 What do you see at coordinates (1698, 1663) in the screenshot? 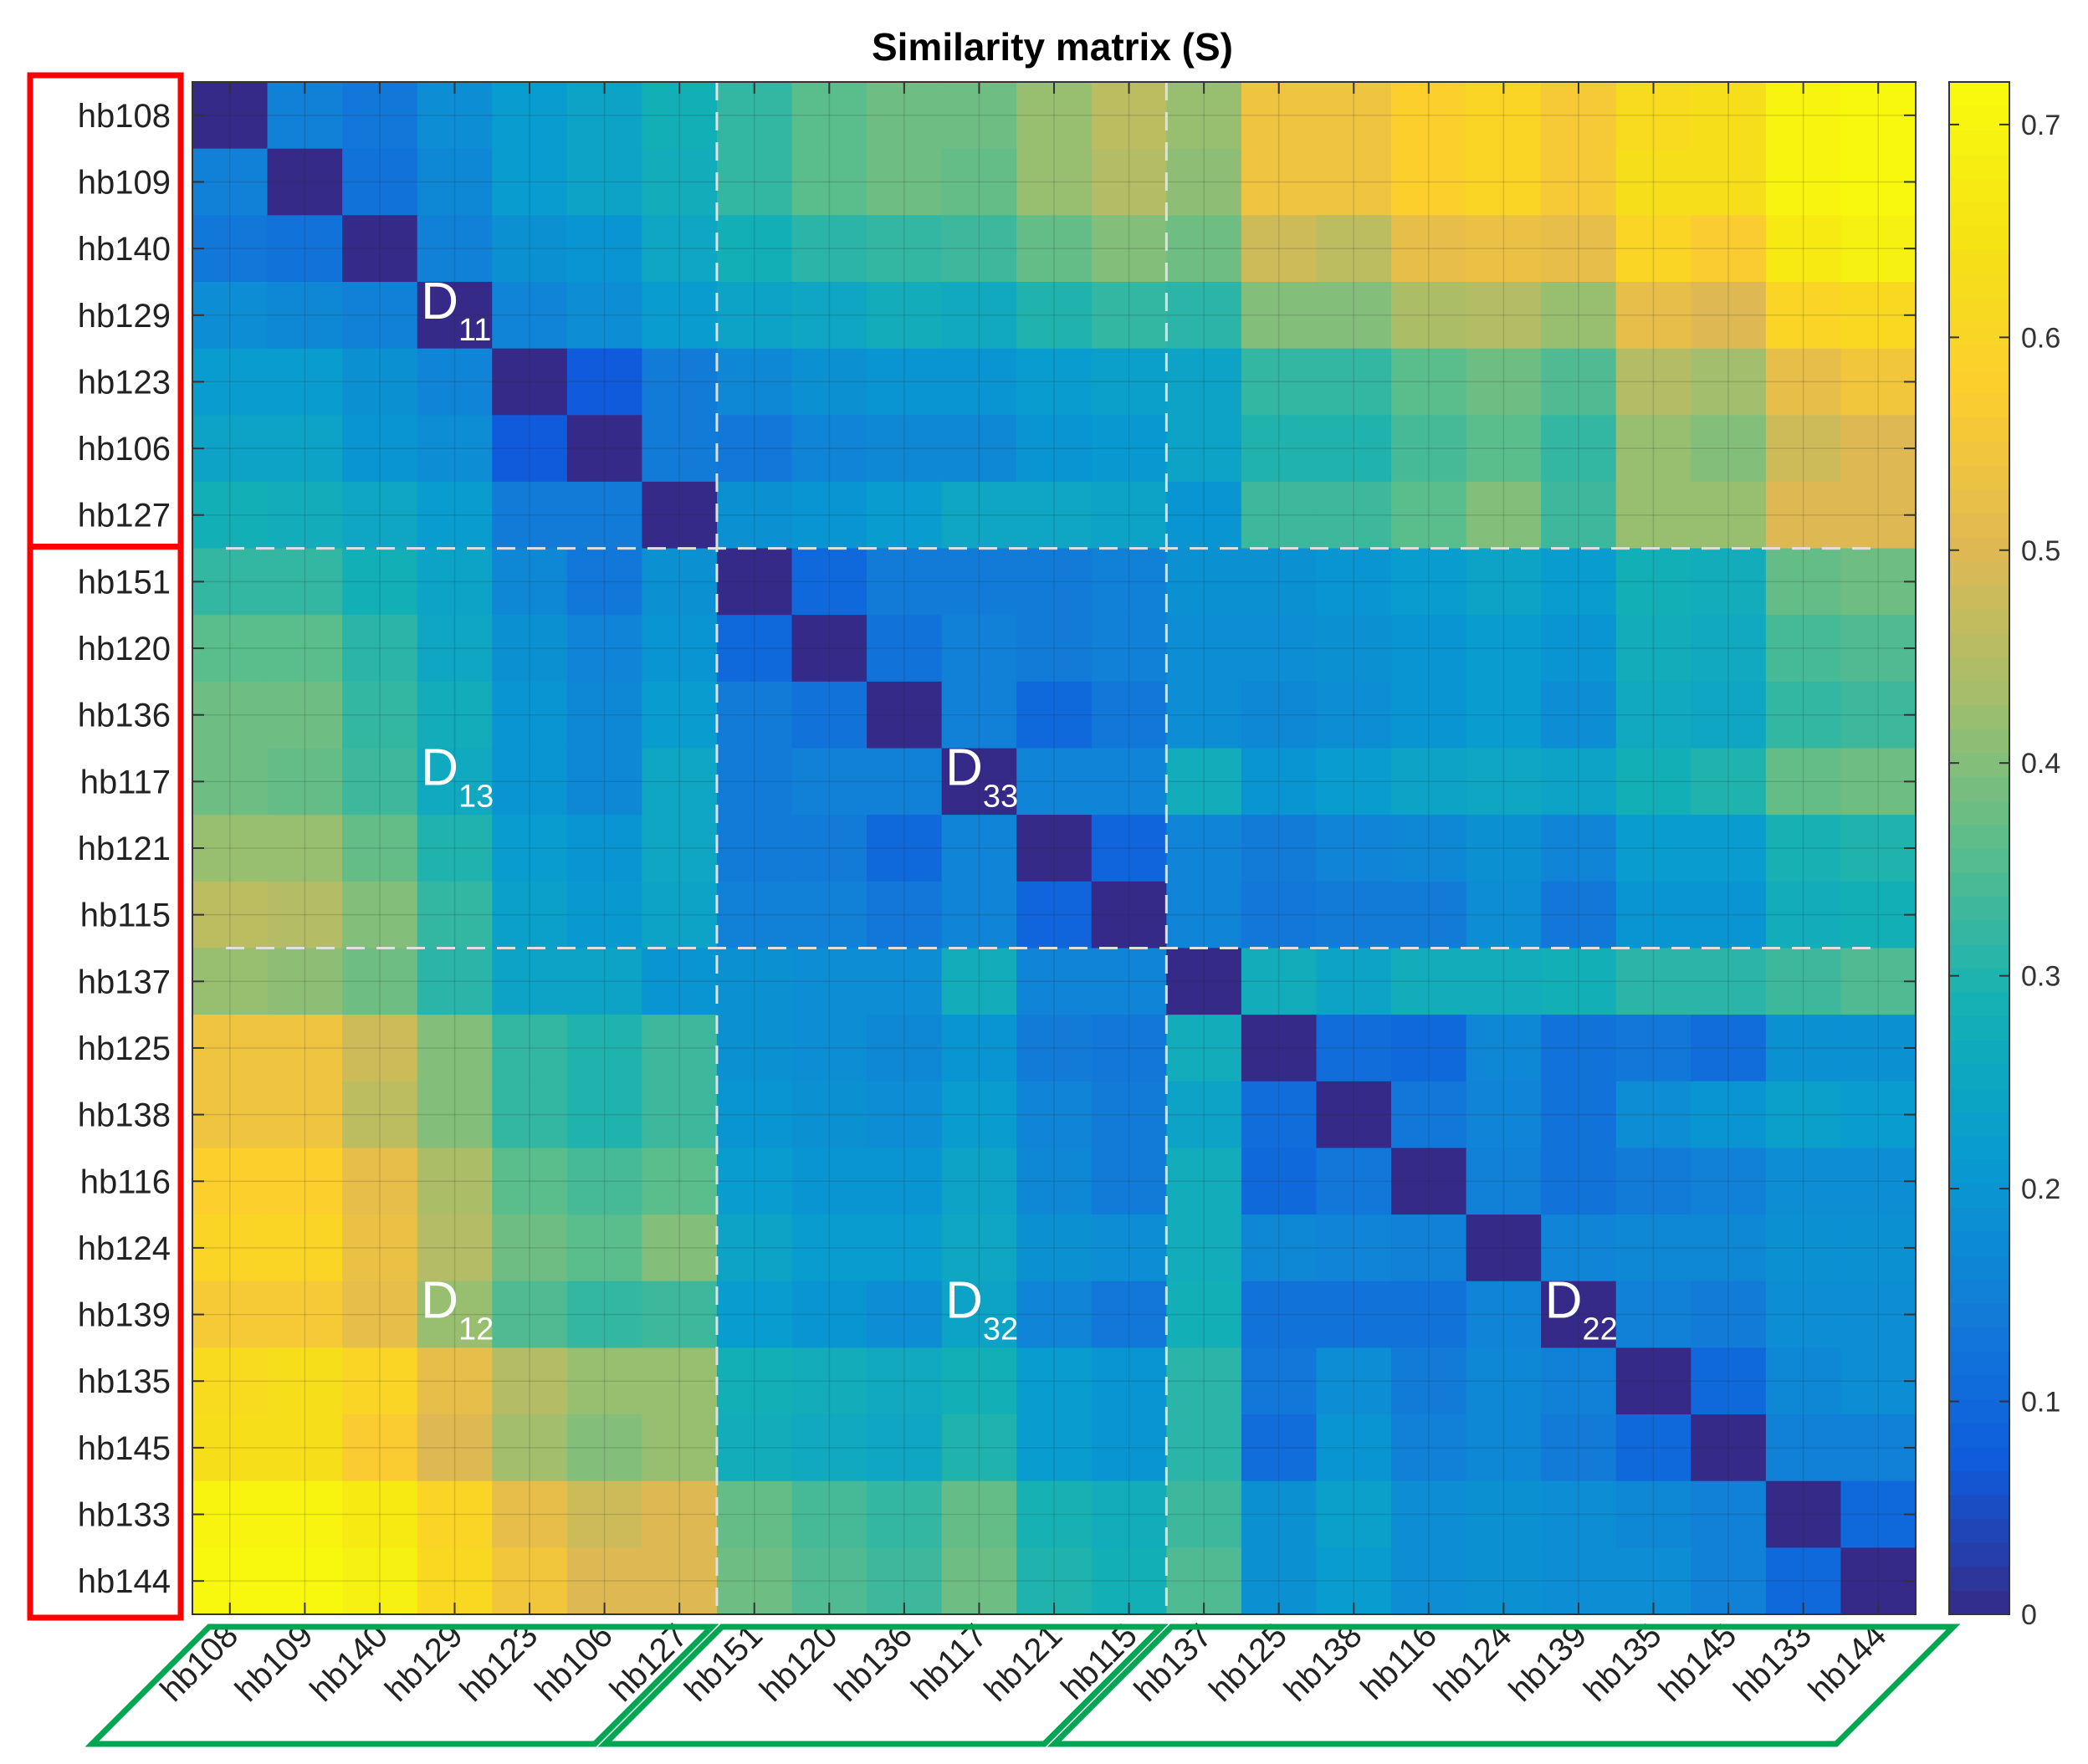
I see `col-label-hb145: hb145` at bounding box center [1698, 1663].